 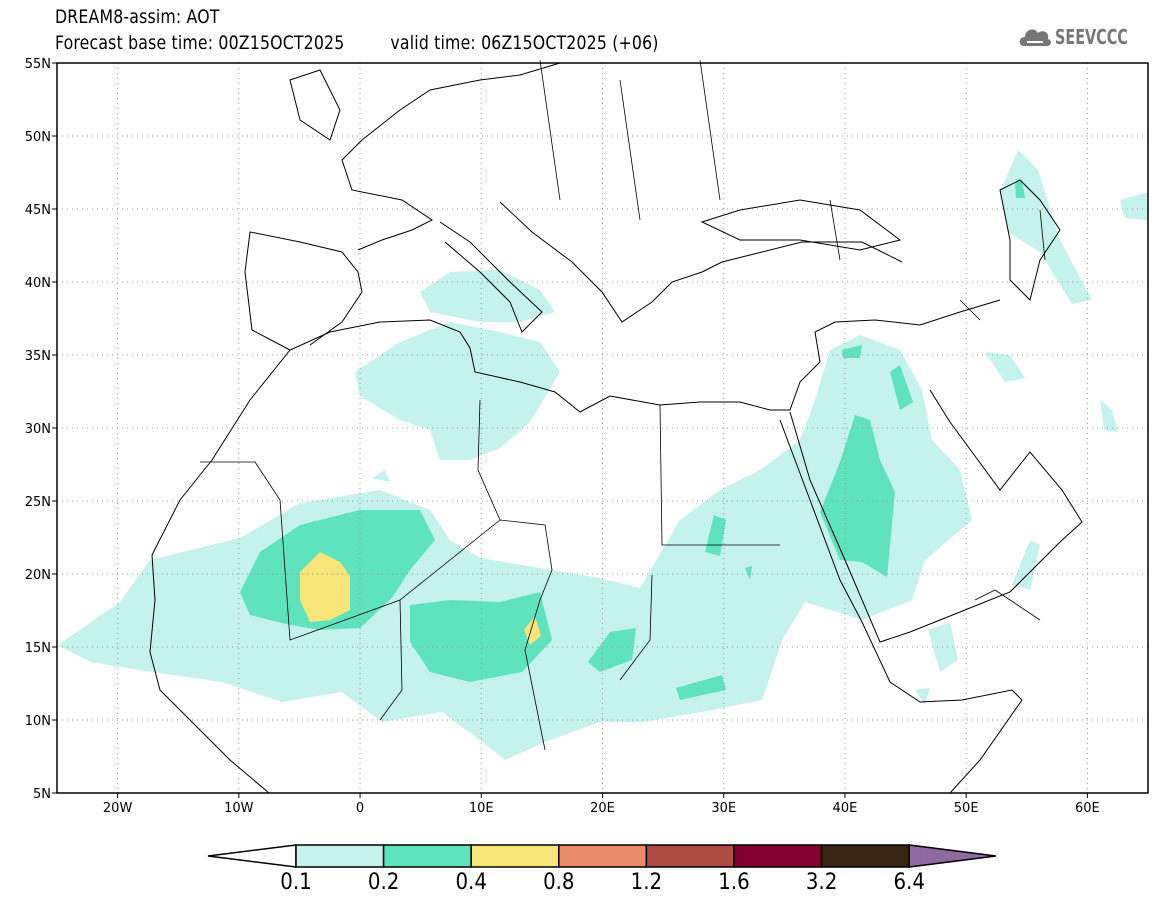 I want to click on map-title: DREAM8-assim: AOT, so click(x=137, y=17).